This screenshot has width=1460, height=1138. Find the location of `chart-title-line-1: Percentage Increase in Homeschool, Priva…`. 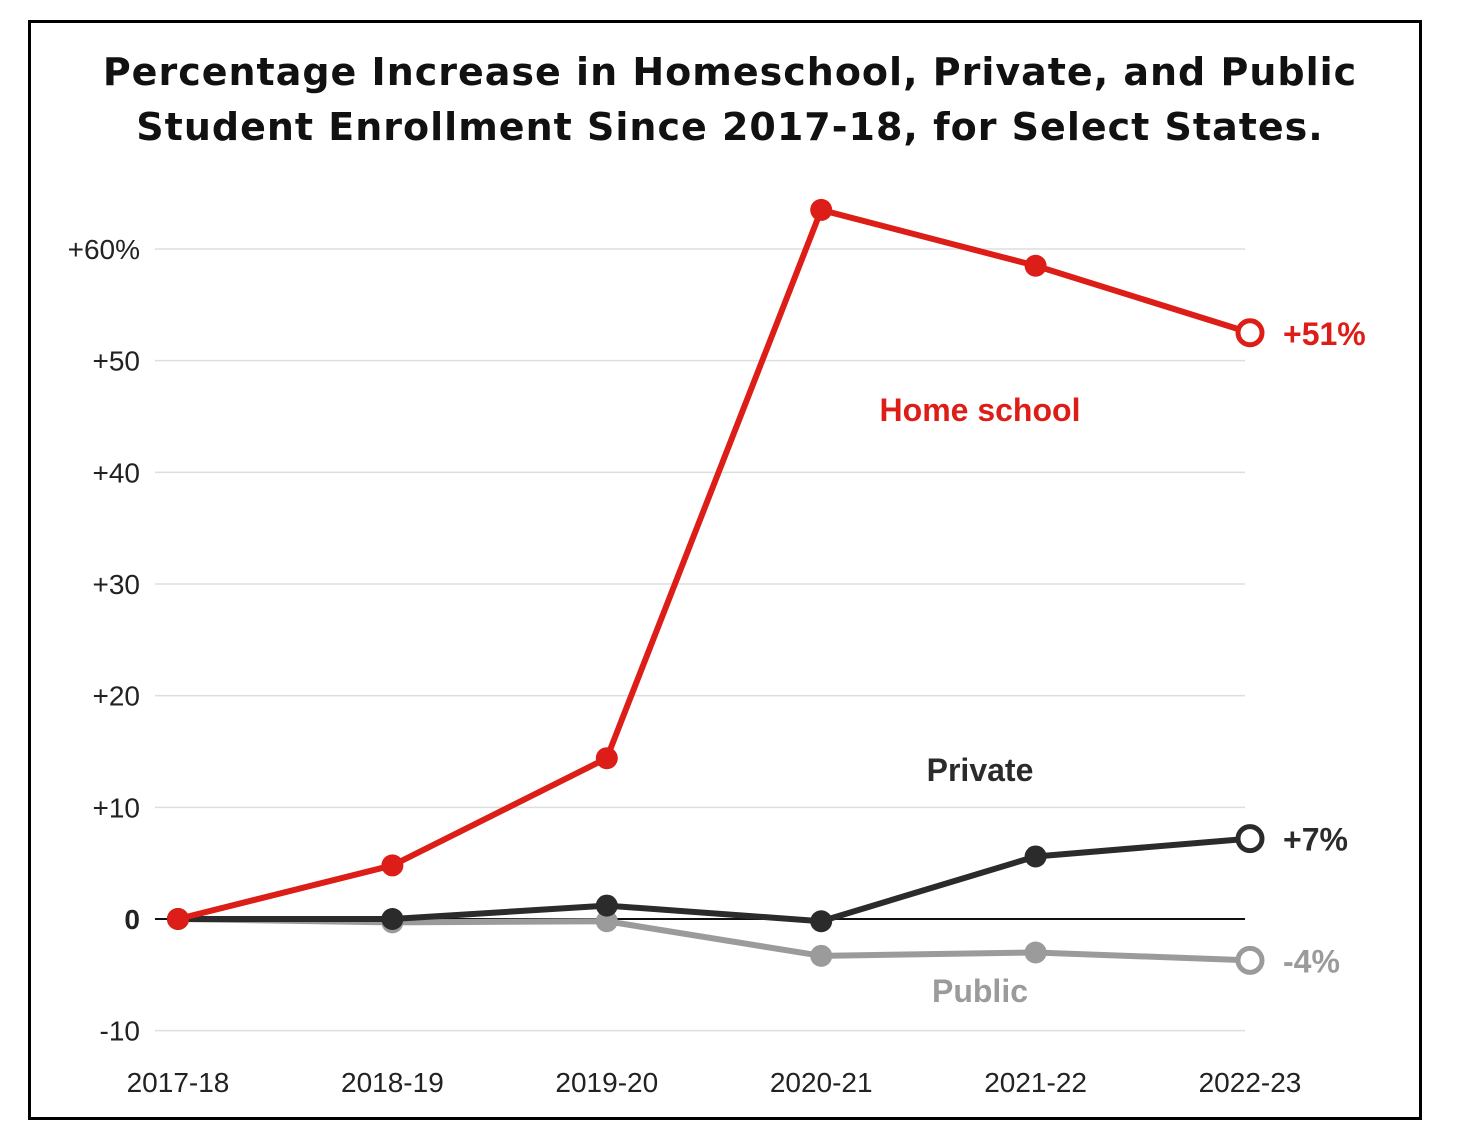

chart-title-line-1: Percentage Increase in Homeschool, Priva… is located at coordinates (730, 72).